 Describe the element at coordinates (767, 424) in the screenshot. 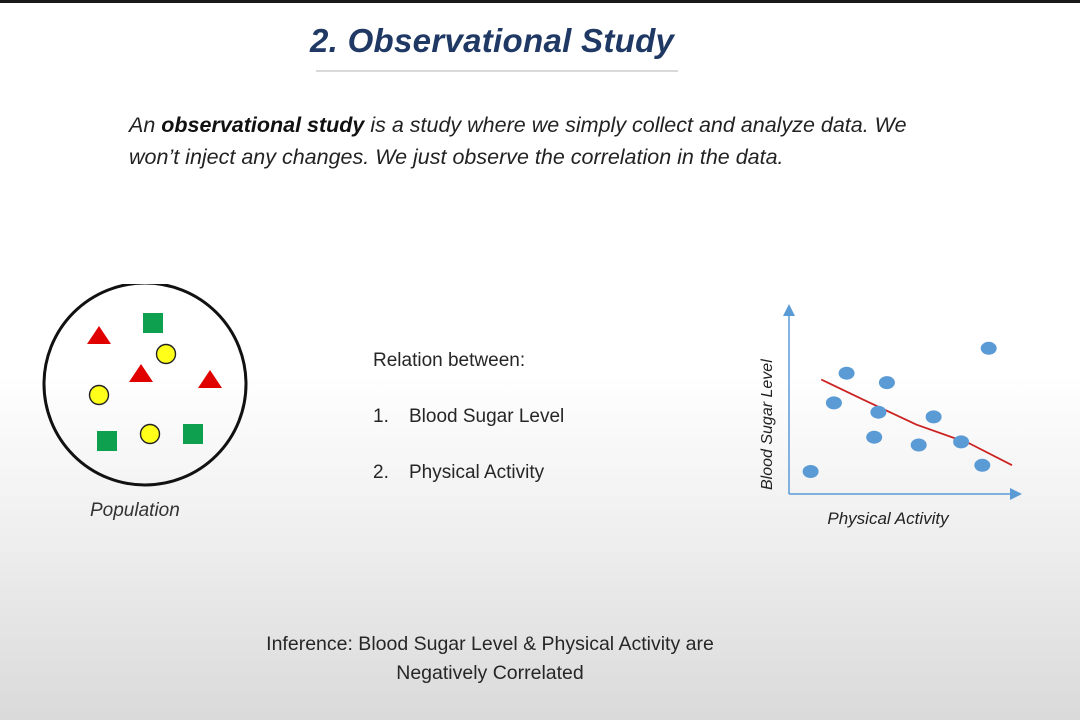

I see `y-axis-label: Blood Sugar Level` at that location.